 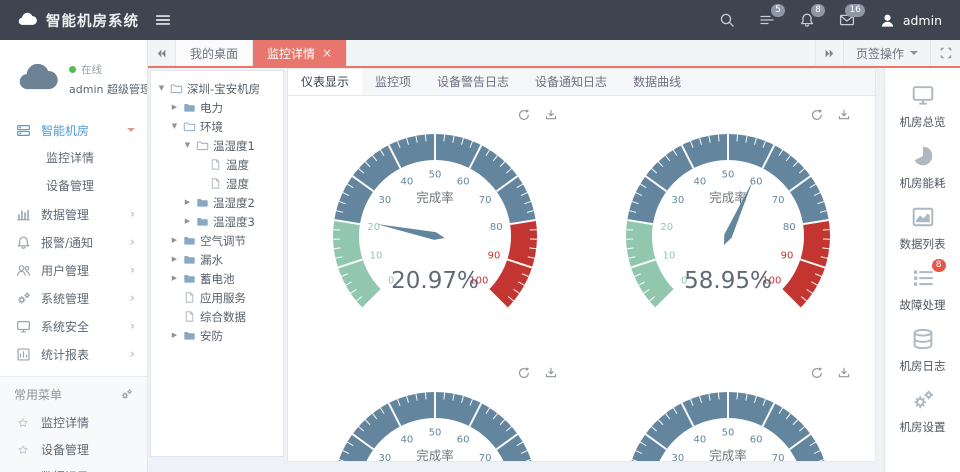 I want to click on gear-icon, so click(x=126, y=394).